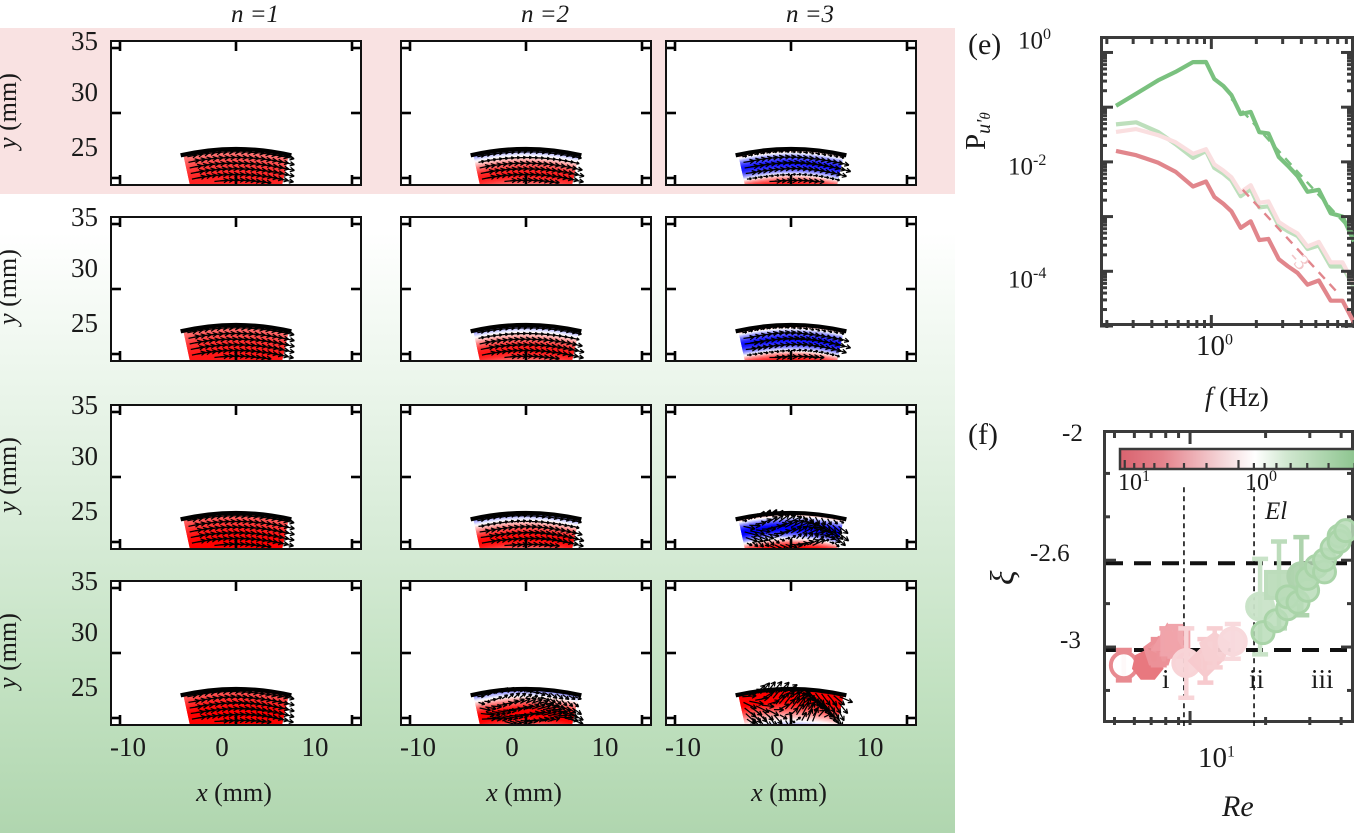 The height and width of the screenshot is (833, 1354). I want to click on panel-f-ticks, so click(1228, 577).